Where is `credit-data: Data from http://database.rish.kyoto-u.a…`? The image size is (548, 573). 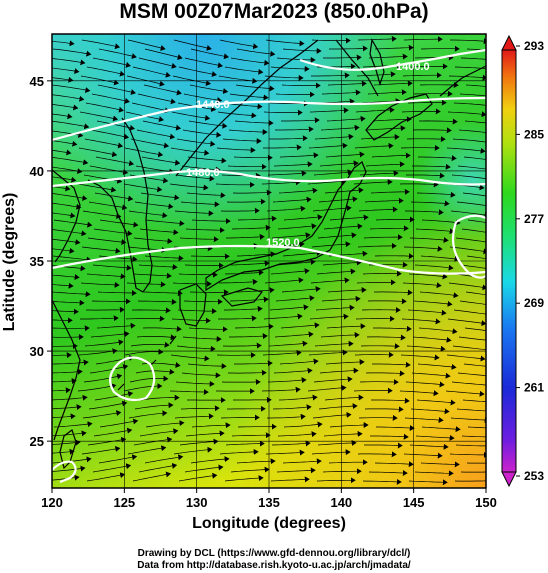 credit-data: Data from http://database.rish.kyoto-u.a… is located at coordinates (274, 565).